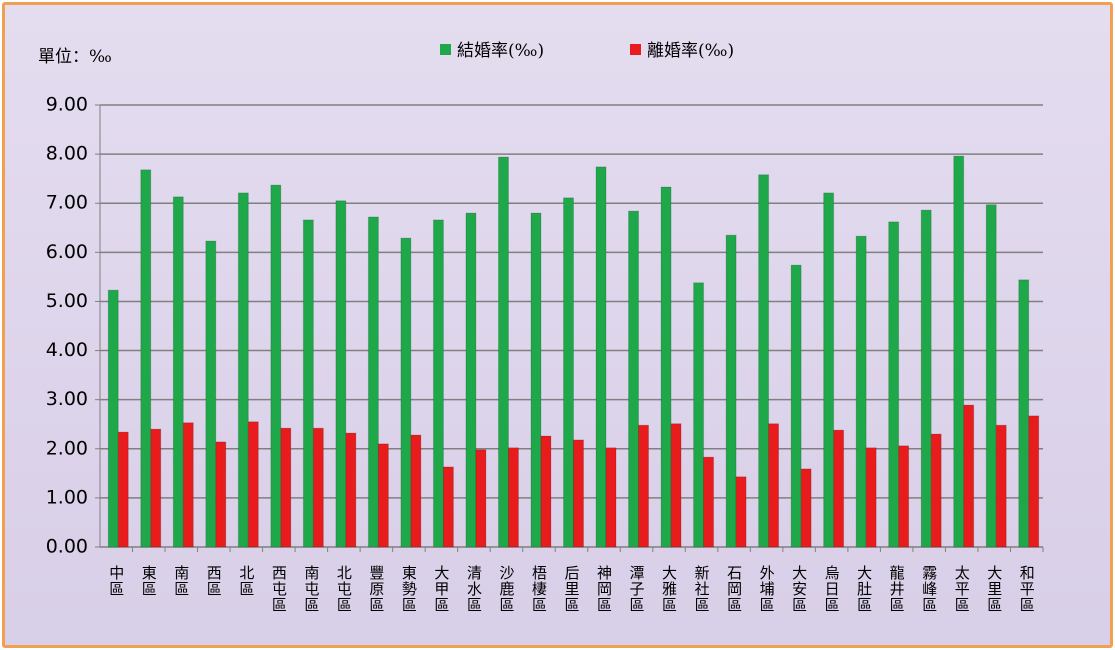  I want to click on legend-label: 結婚率(‰), so click(500, 51).